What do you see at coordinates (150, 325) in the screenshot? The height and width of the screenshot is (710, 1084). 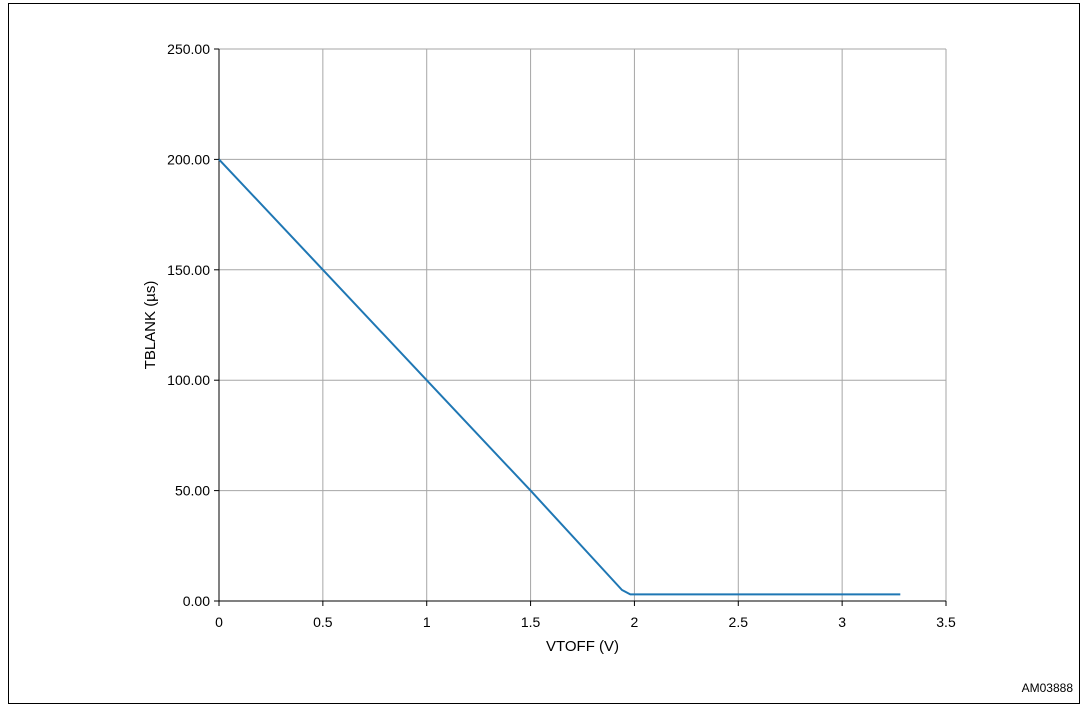 I see `y-axis-title: TBLANK (µs)` at bounding box center [150, 325].